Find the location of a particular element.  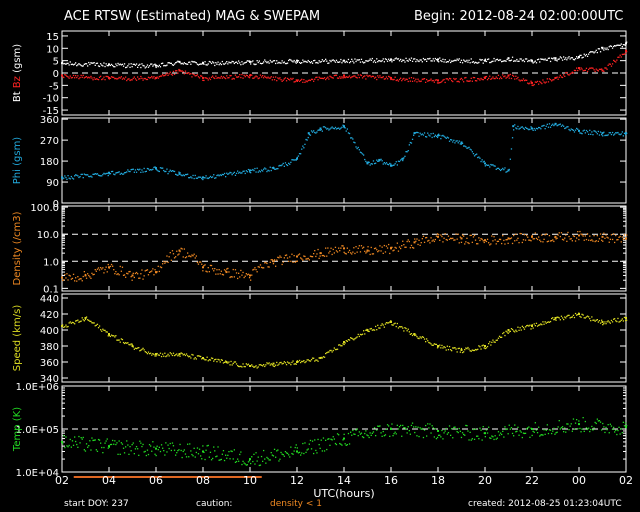

ytick-label-density: 1.0 is located at coordinates (51, 262).